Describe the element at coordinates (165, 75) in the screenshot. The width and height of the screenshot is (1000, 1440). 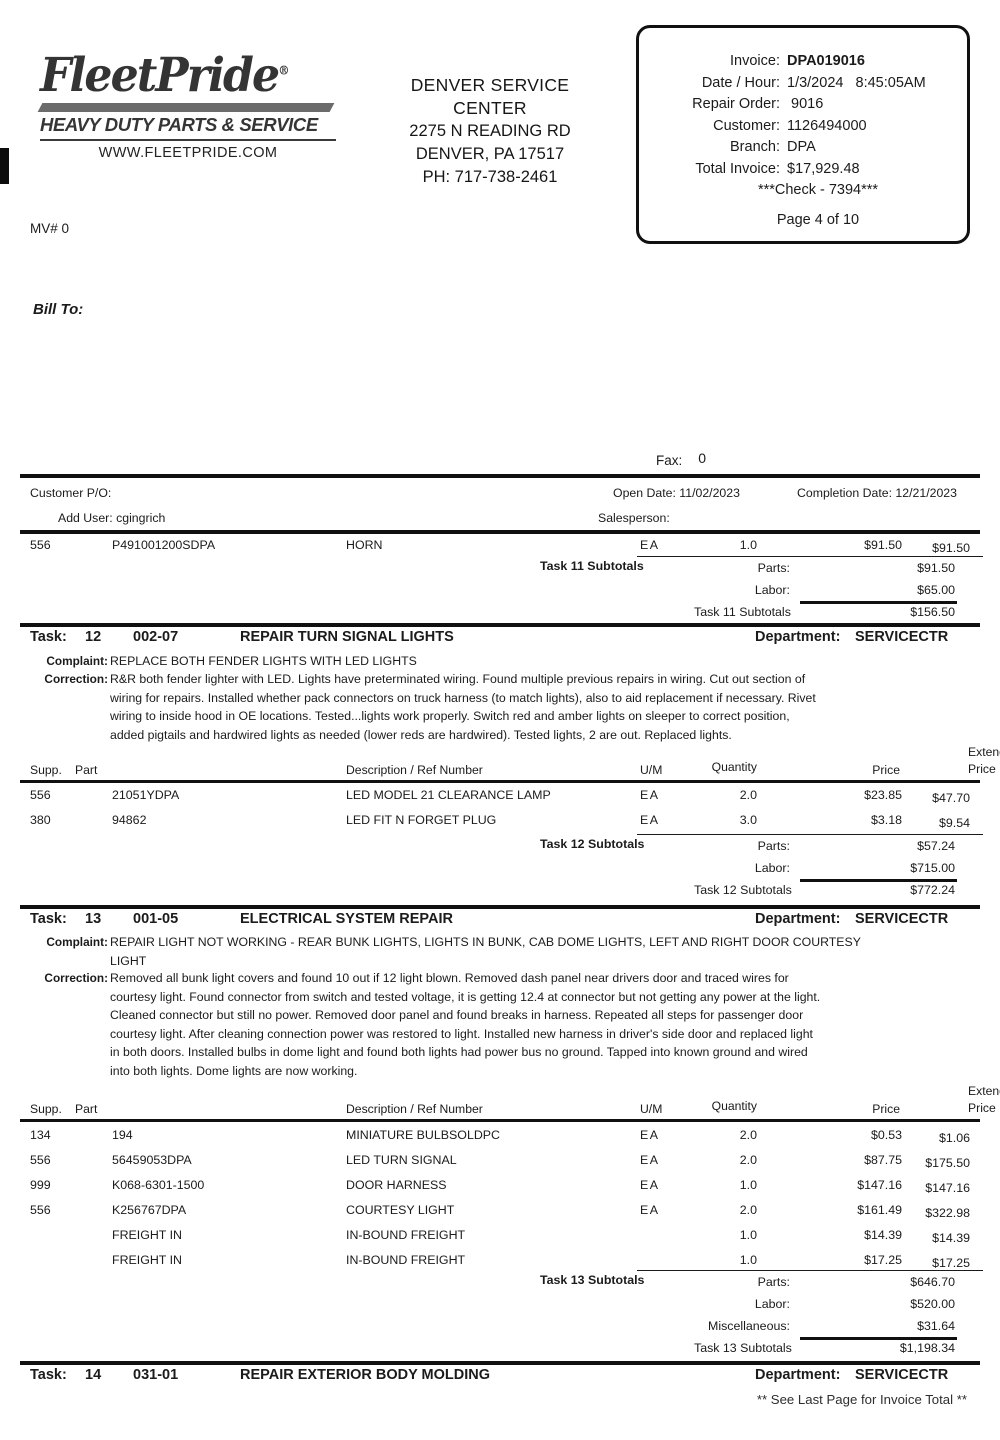
I see `brand-wordmark: FleetPride®` at that location.